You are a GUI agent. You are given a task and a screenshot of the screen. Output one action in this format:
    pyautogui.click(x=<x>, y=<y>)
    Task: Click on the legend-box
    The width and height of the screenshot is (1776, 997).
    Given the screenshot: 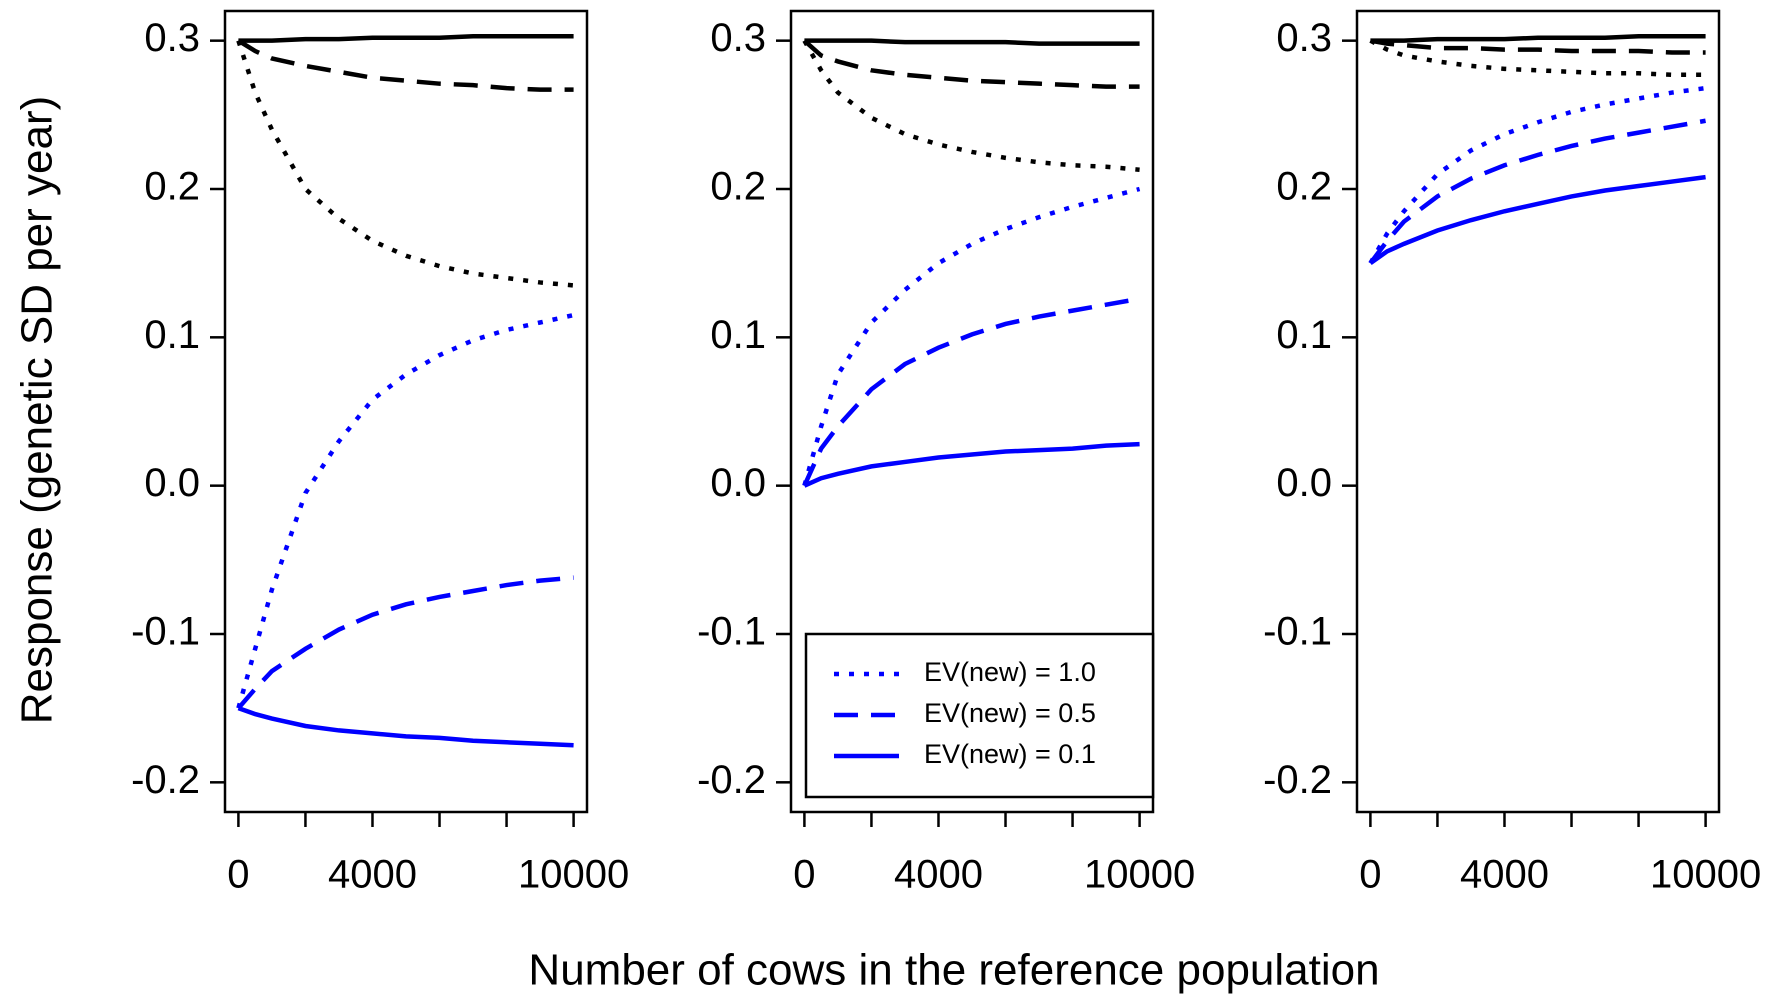 What is the action you would take?
    pyautogui.click(x=979, y=715)
    